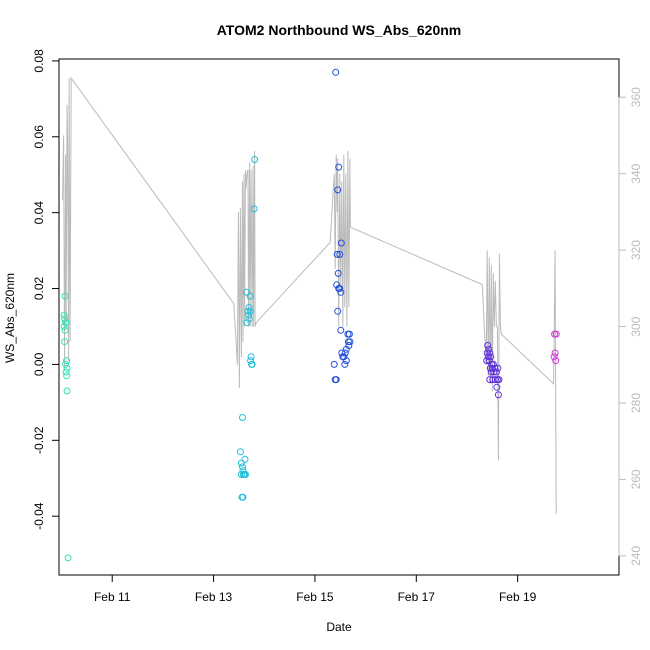 This screenshot has width=650, height=650. What do you see at coordinates (636, 326) in the screenshot?
I see `right-y-tick-label: 300` at bounding box center [636, 326].